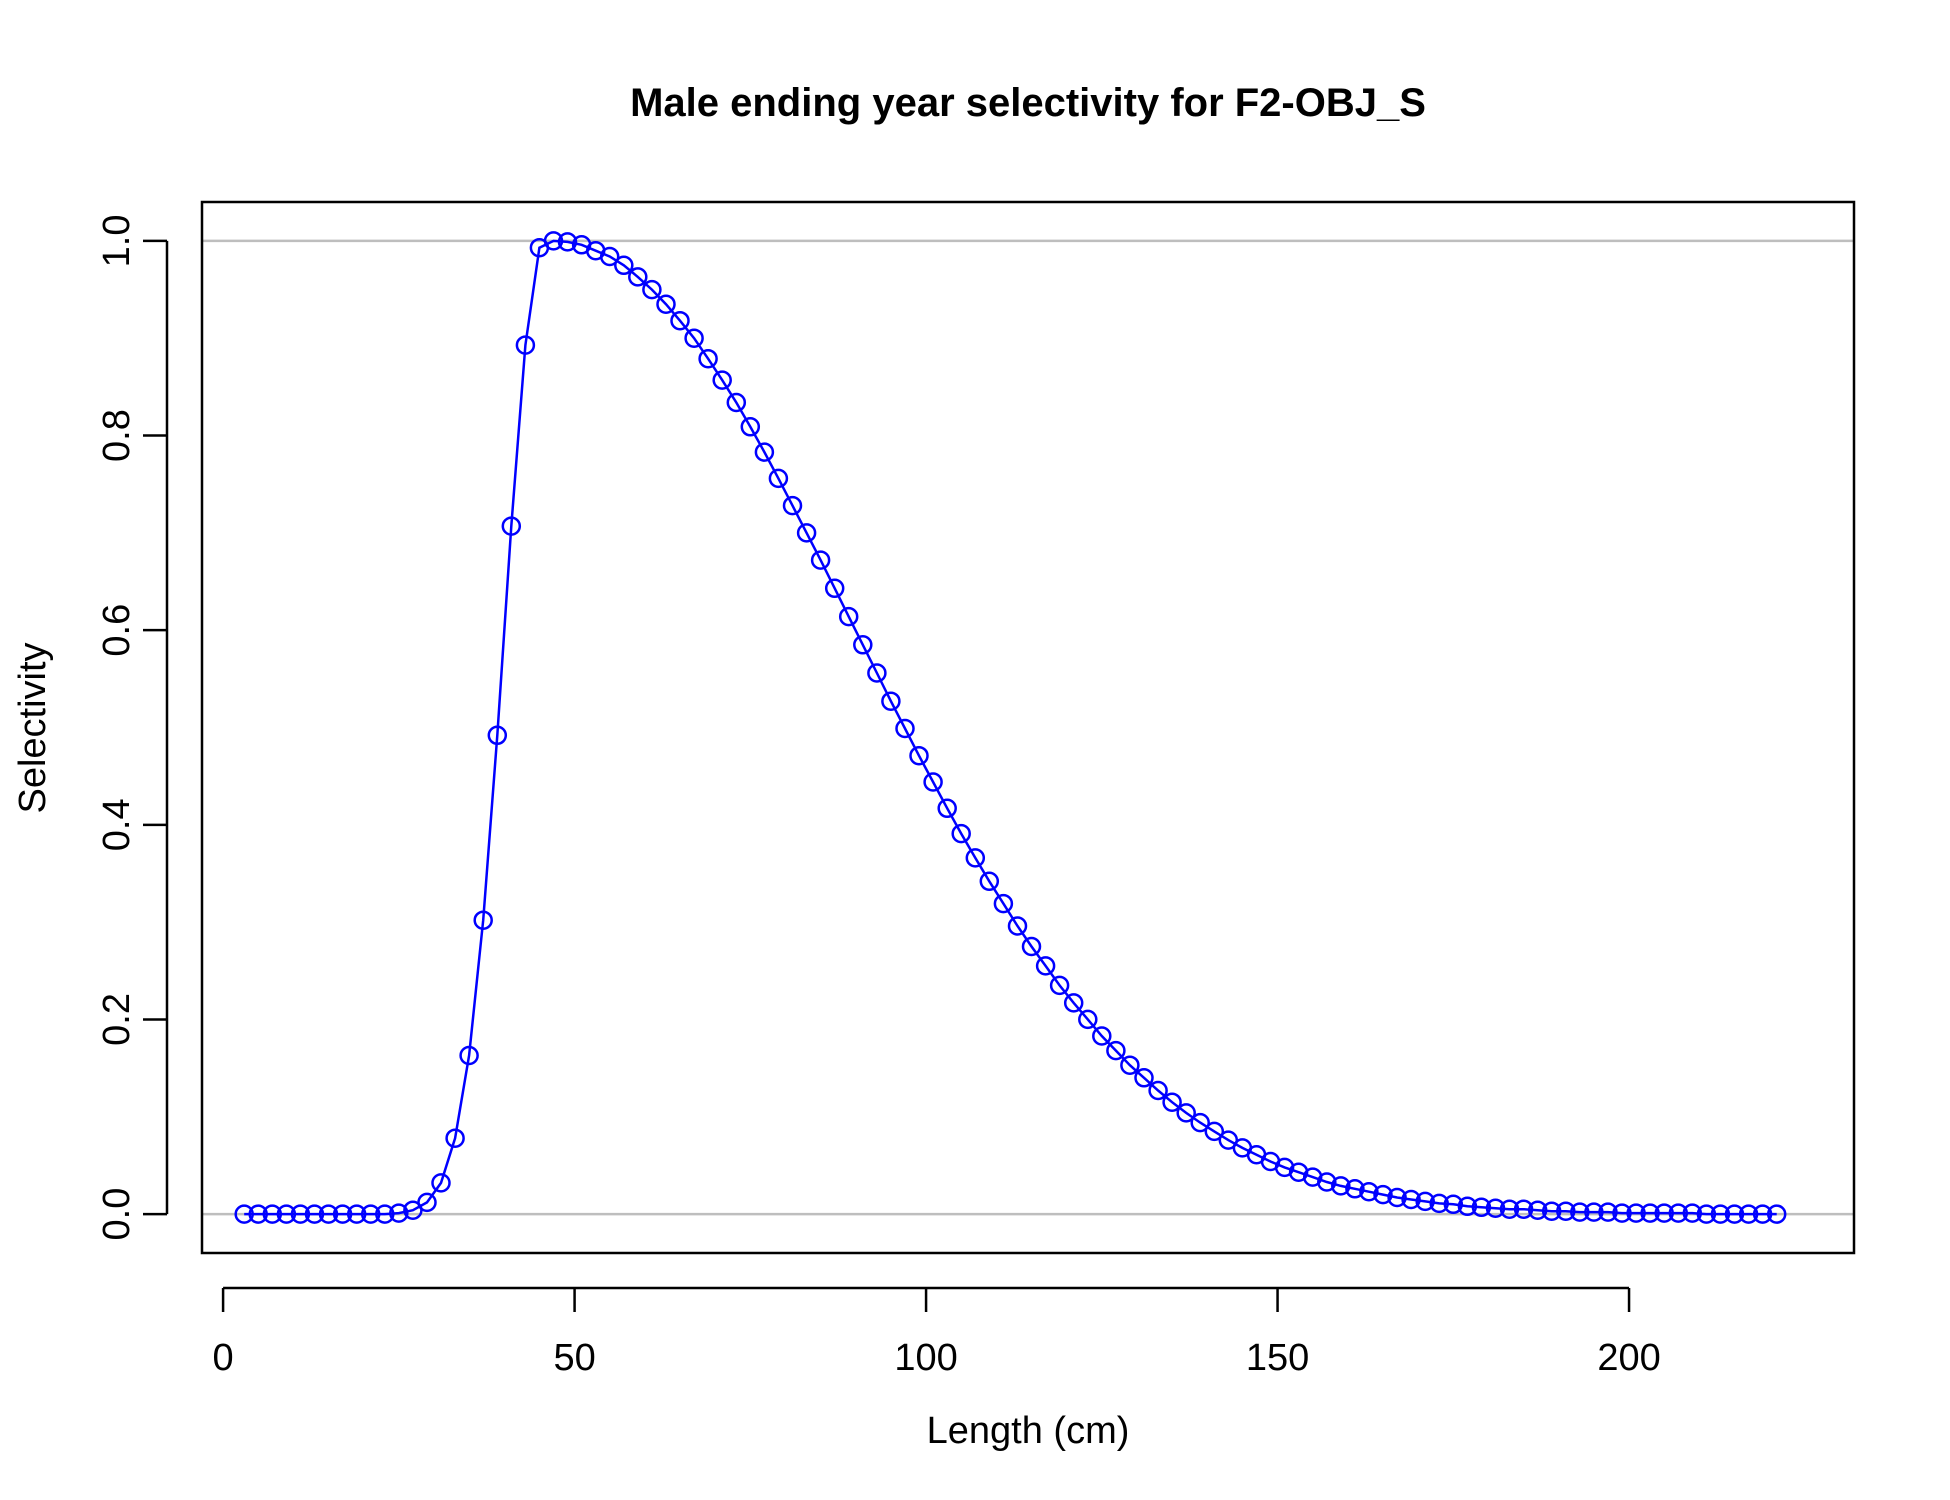  What do you see at coordinates (132, 728) in the screenshot?
I see `y-axis: 0.0 0.2 0.4 0.6 0.8 1.0` at bounding box center [132, 728].